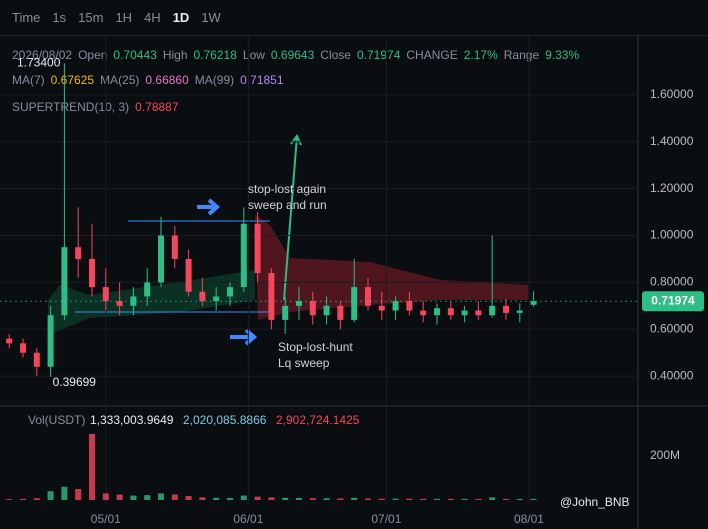 The height and width of the screenshot is (529, 708). I want to click on toolbar-item: 15m, so click(91, 17).